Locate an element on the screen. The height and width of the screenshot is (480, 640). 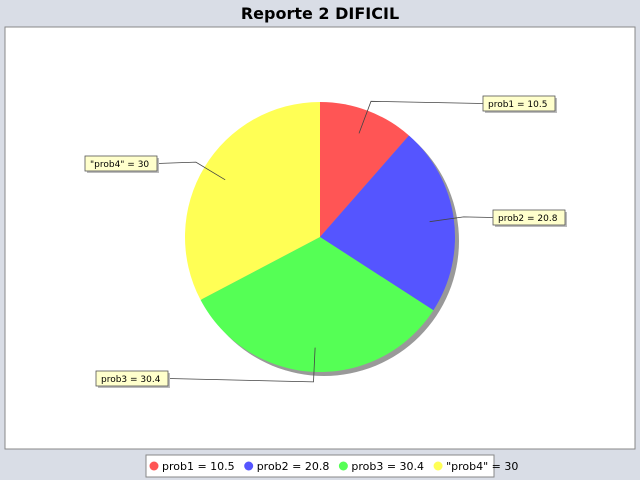
legend-label: prob1 = 10.5 is located at coordinates (198, 466).